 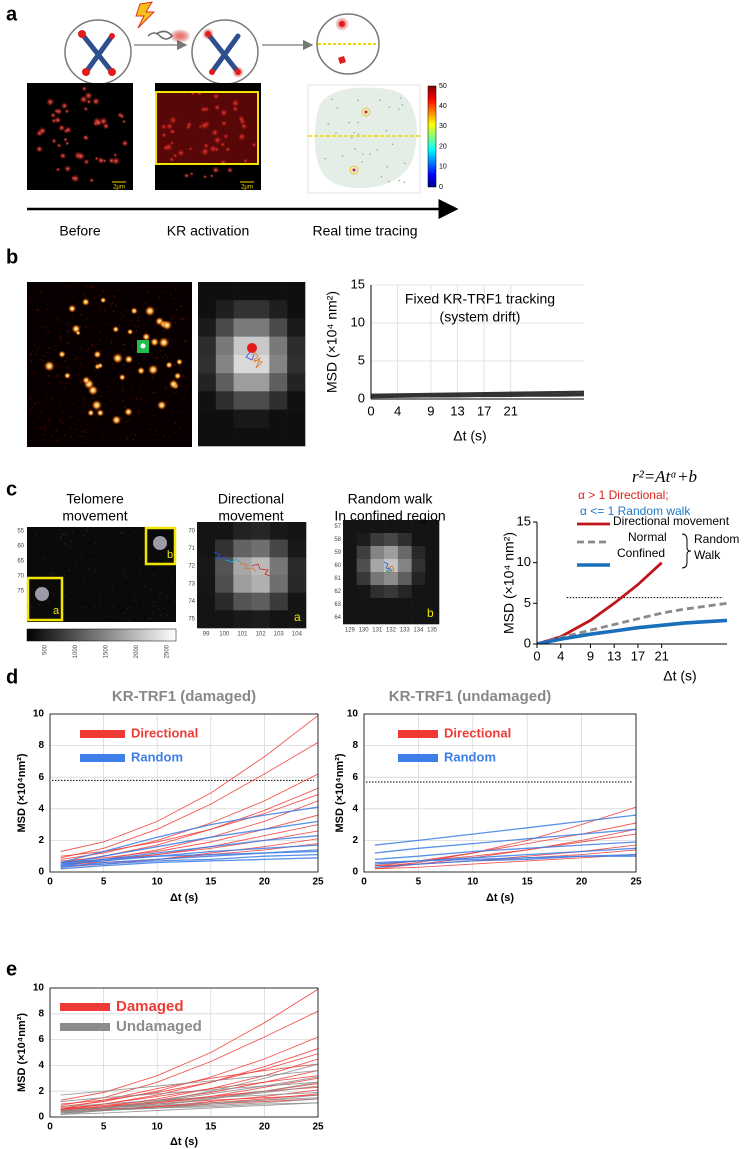 I want to click on x-tick-label: 0, so click(x=50, y=1127).